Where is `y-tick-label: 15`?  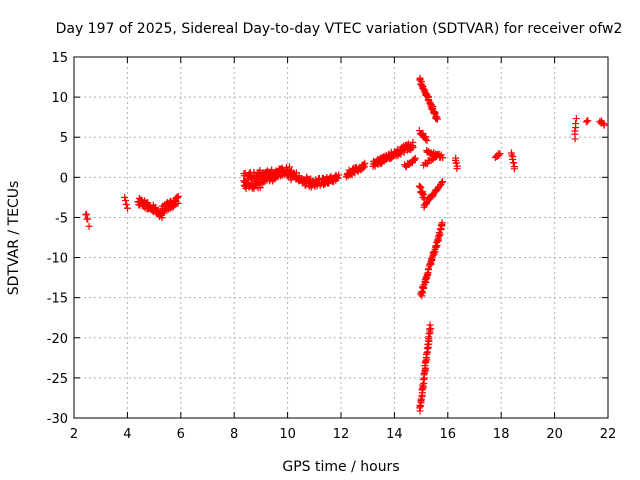
y-tick-label: 15 is located at coordinates (59, 58).